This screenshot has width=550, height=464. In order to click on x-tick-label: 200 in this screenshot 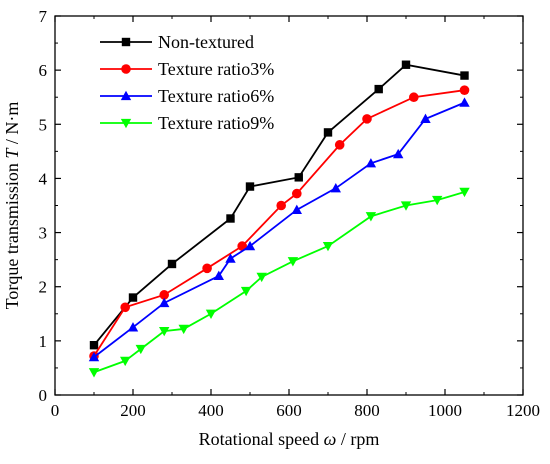, I will do `click(133, 410)`.